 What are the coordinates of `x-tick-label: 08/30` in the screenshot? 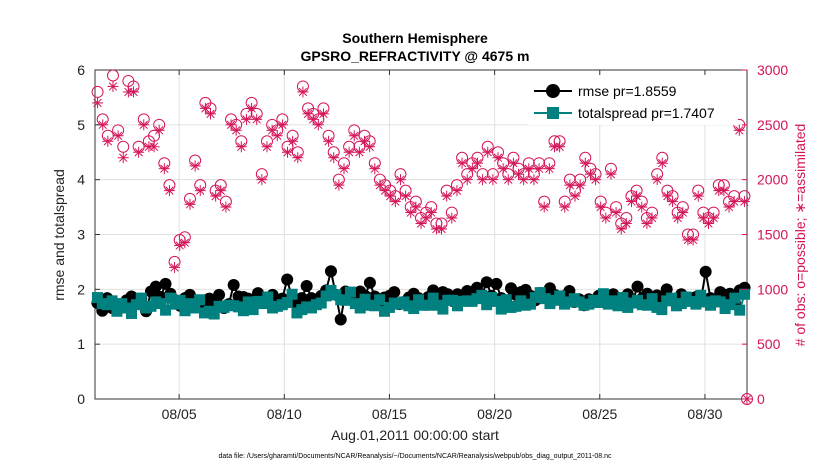 It's located at (704, 414).